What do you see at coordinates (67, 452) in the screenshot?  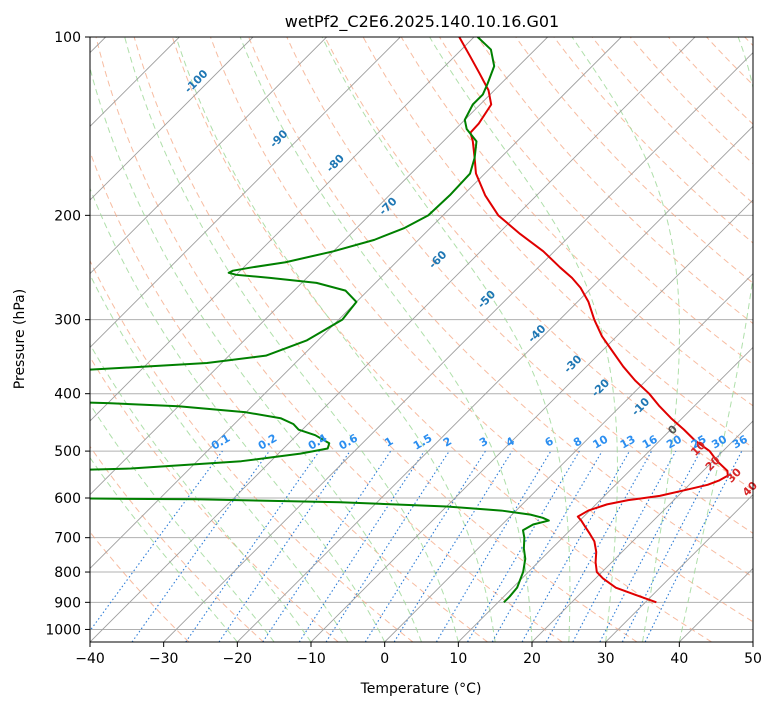 I see `y-tick-label-500: 500` at bounding box center [67, 452].